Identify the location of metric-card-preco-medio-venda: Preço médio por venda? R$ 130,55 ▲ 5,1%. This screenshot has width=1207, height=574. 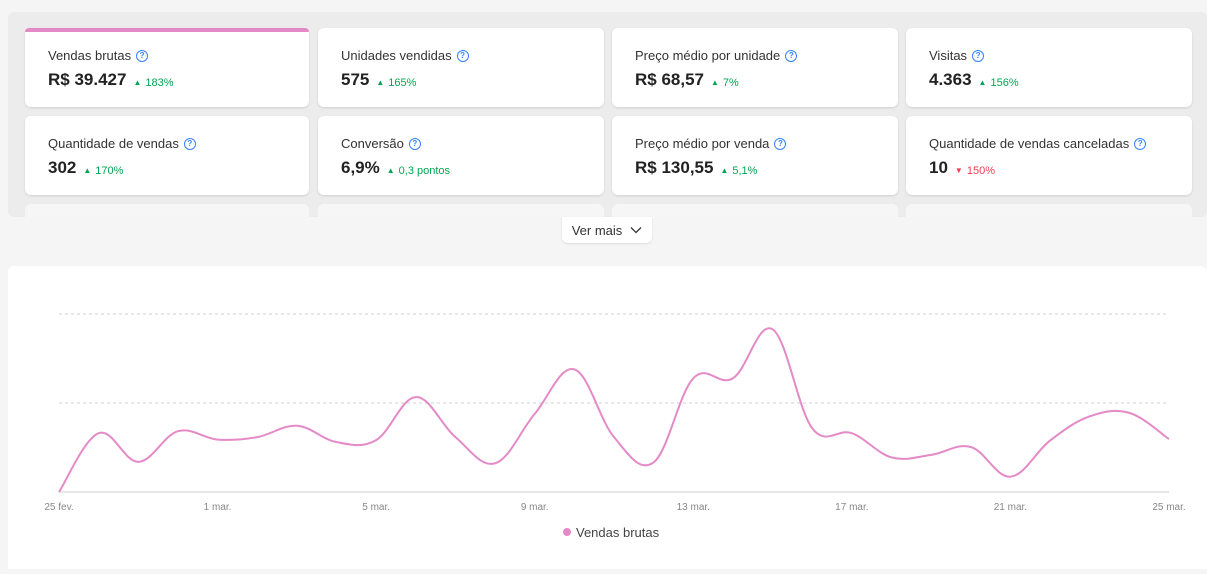
(755, 155).